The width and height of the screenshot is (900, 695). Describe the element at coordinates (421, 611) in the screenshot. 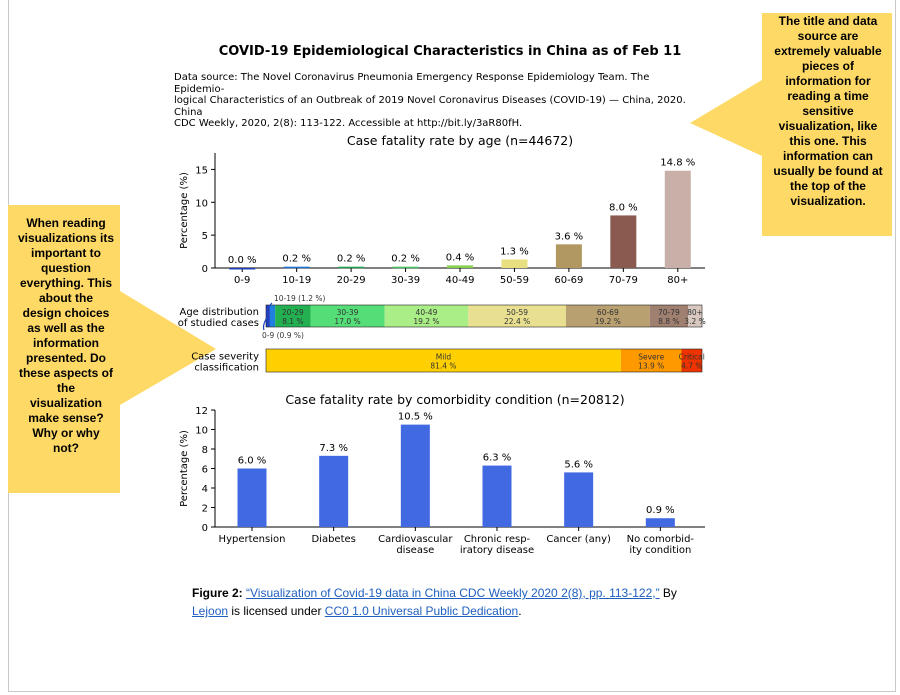

I see `license-link: CC0 1.0 Universal Public Dedication` at that location.